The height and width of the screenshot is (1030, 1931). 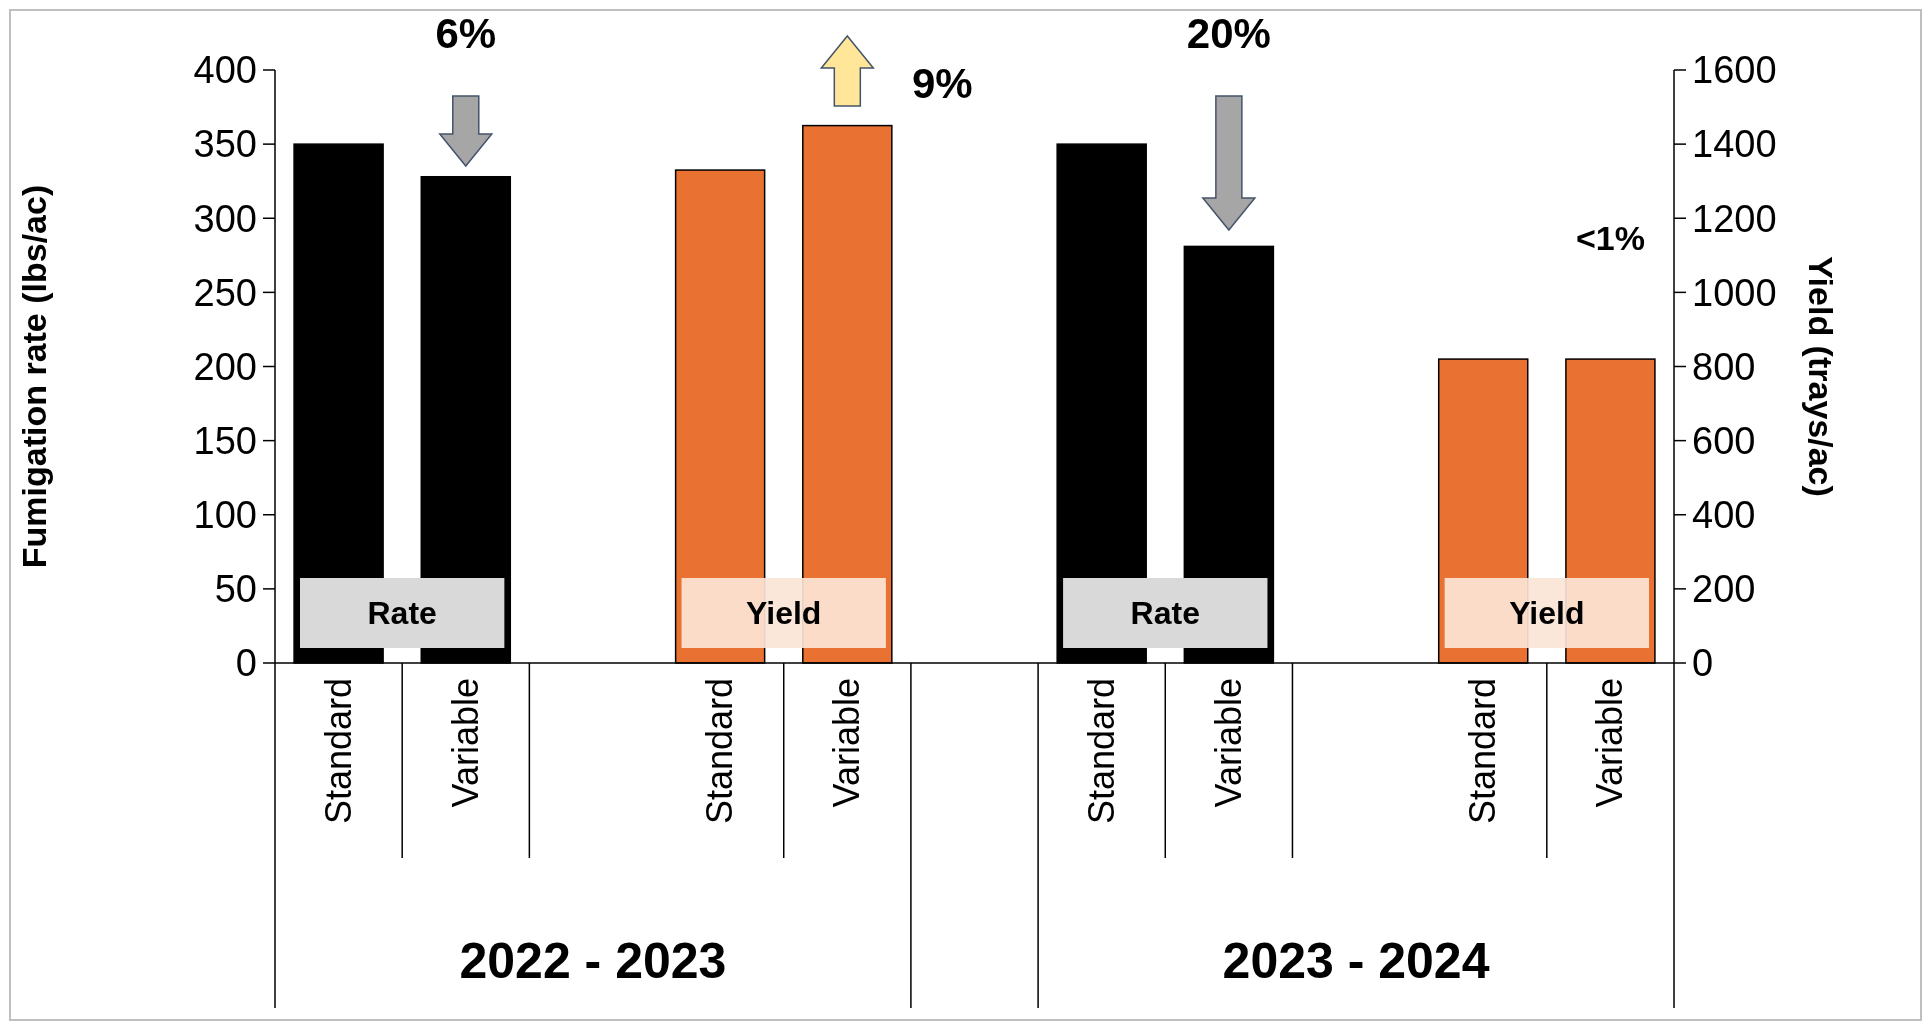 I want to click on text: 2022 - 2023, so click(x=593, y=961).